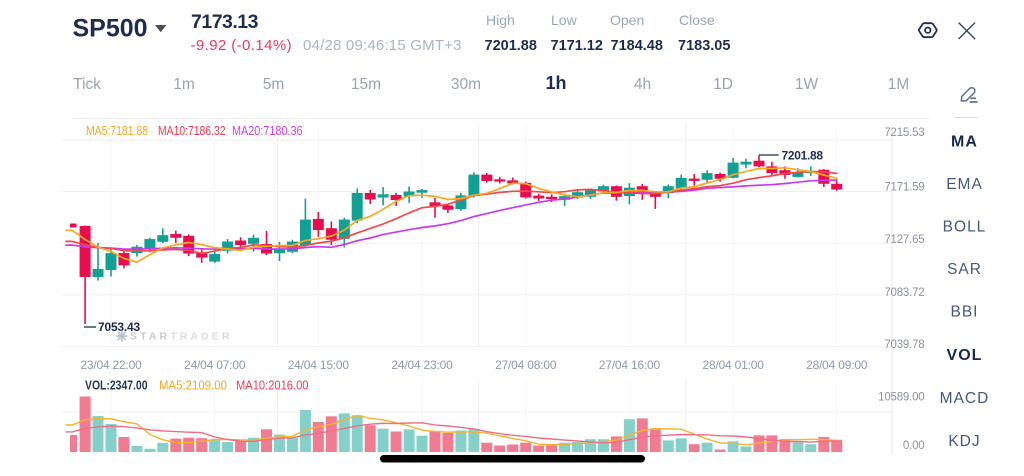 This screenshot has width=1024, height=476. Describe the element at coordinates (965, 227) in the screenshot. I see `svg-text: BOLL` at that location.